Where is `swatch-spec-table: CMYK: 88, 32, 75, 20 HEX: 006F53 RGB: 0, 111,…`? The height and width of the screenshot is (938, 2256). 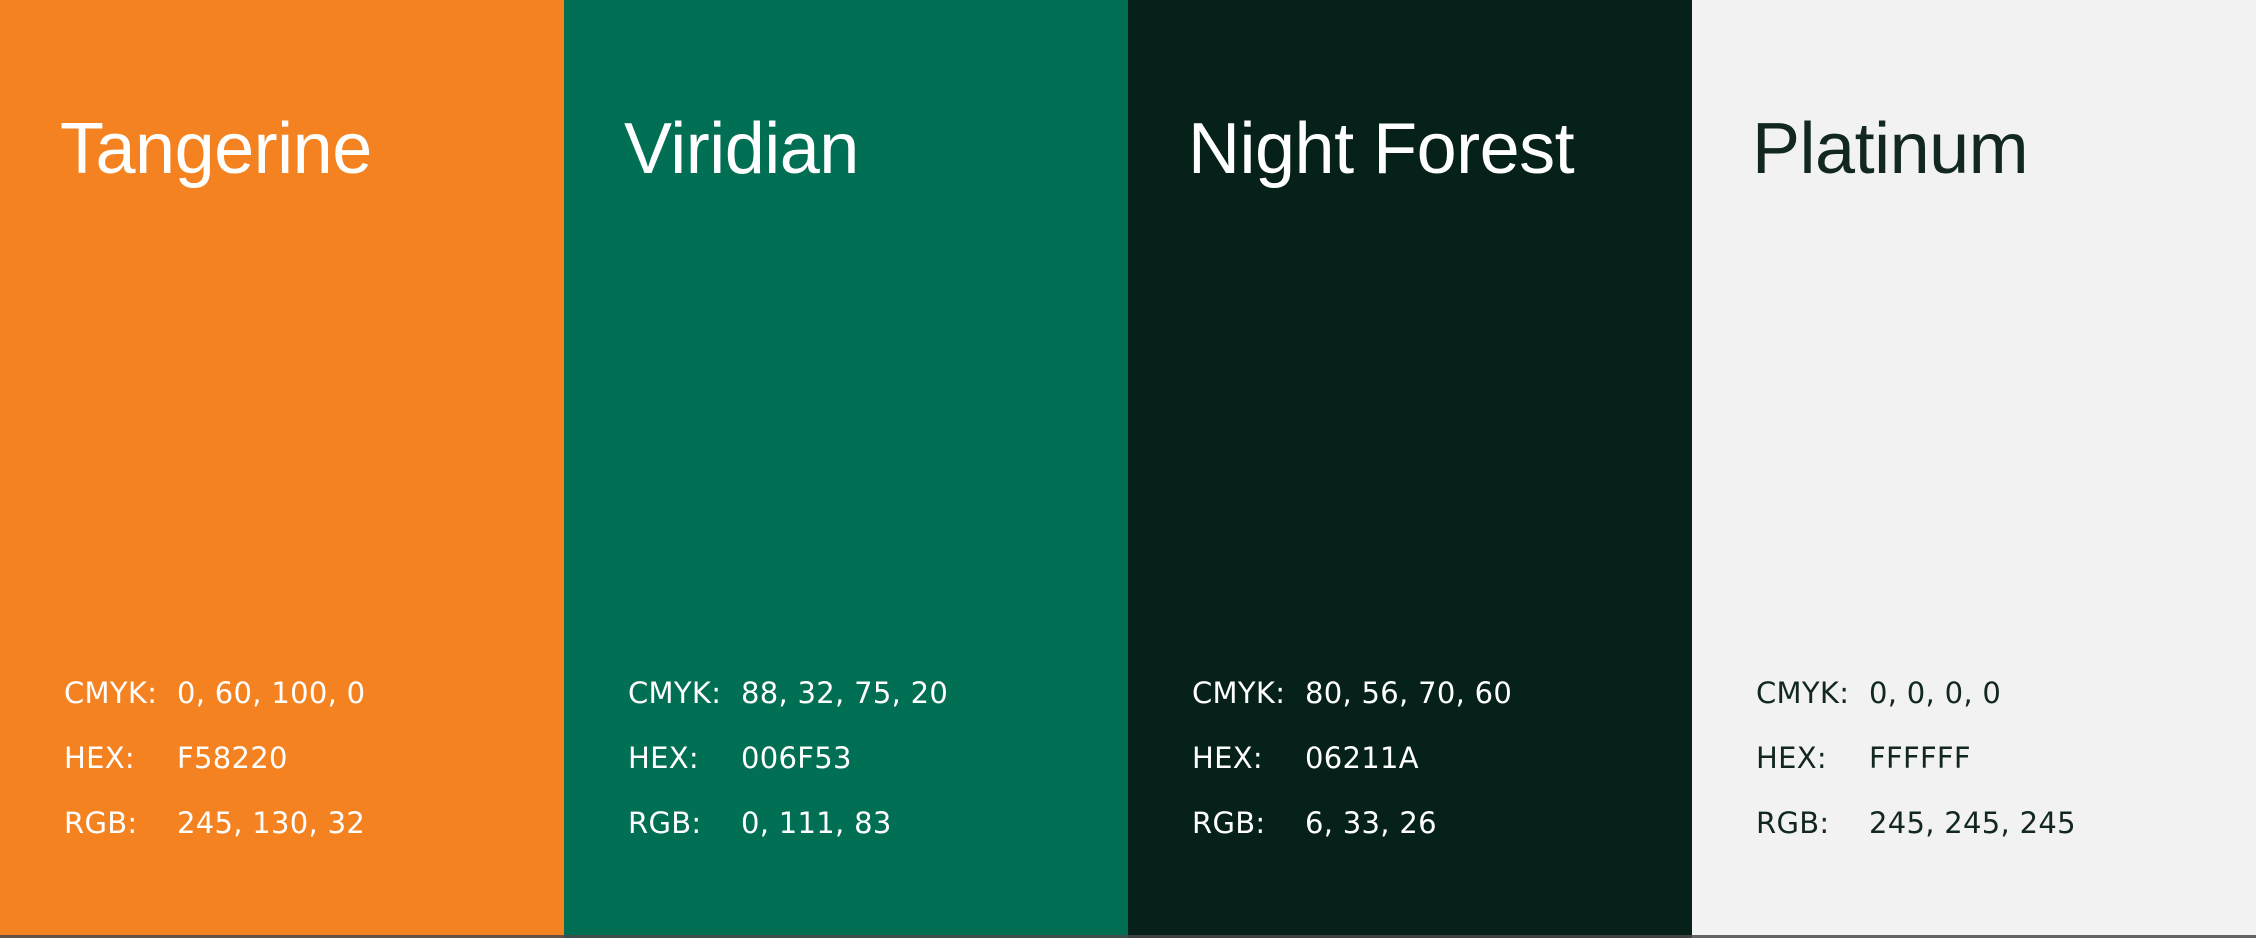
swatch-spec-table: CMYK: 88, 32, 75, 20 HEX: 006F53 RGB: 0, 111,… is located at coordinates (848, 776).